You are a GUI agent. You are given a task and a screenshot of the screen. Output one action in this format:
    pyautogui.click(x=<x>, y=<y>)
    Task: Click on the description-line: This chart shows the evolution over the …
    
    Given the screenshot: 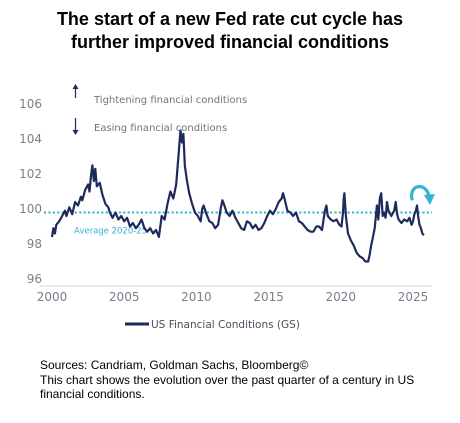 What is the action you would take?
    pyautogui.click(x=227, y=387)
    